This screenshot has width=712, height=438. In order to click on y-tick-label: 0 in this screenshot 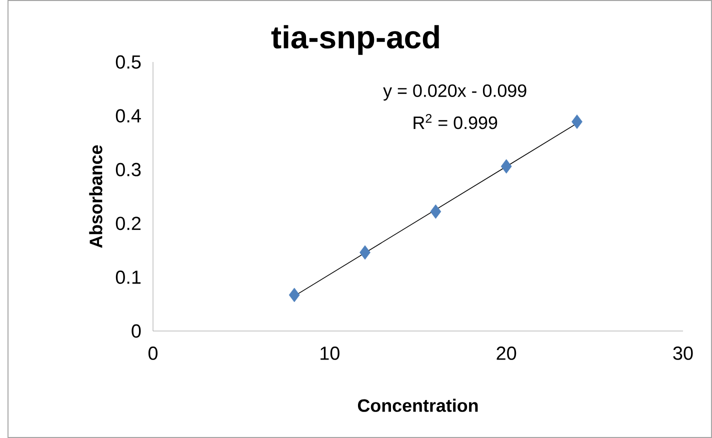, I will do `click(136, 331)`.